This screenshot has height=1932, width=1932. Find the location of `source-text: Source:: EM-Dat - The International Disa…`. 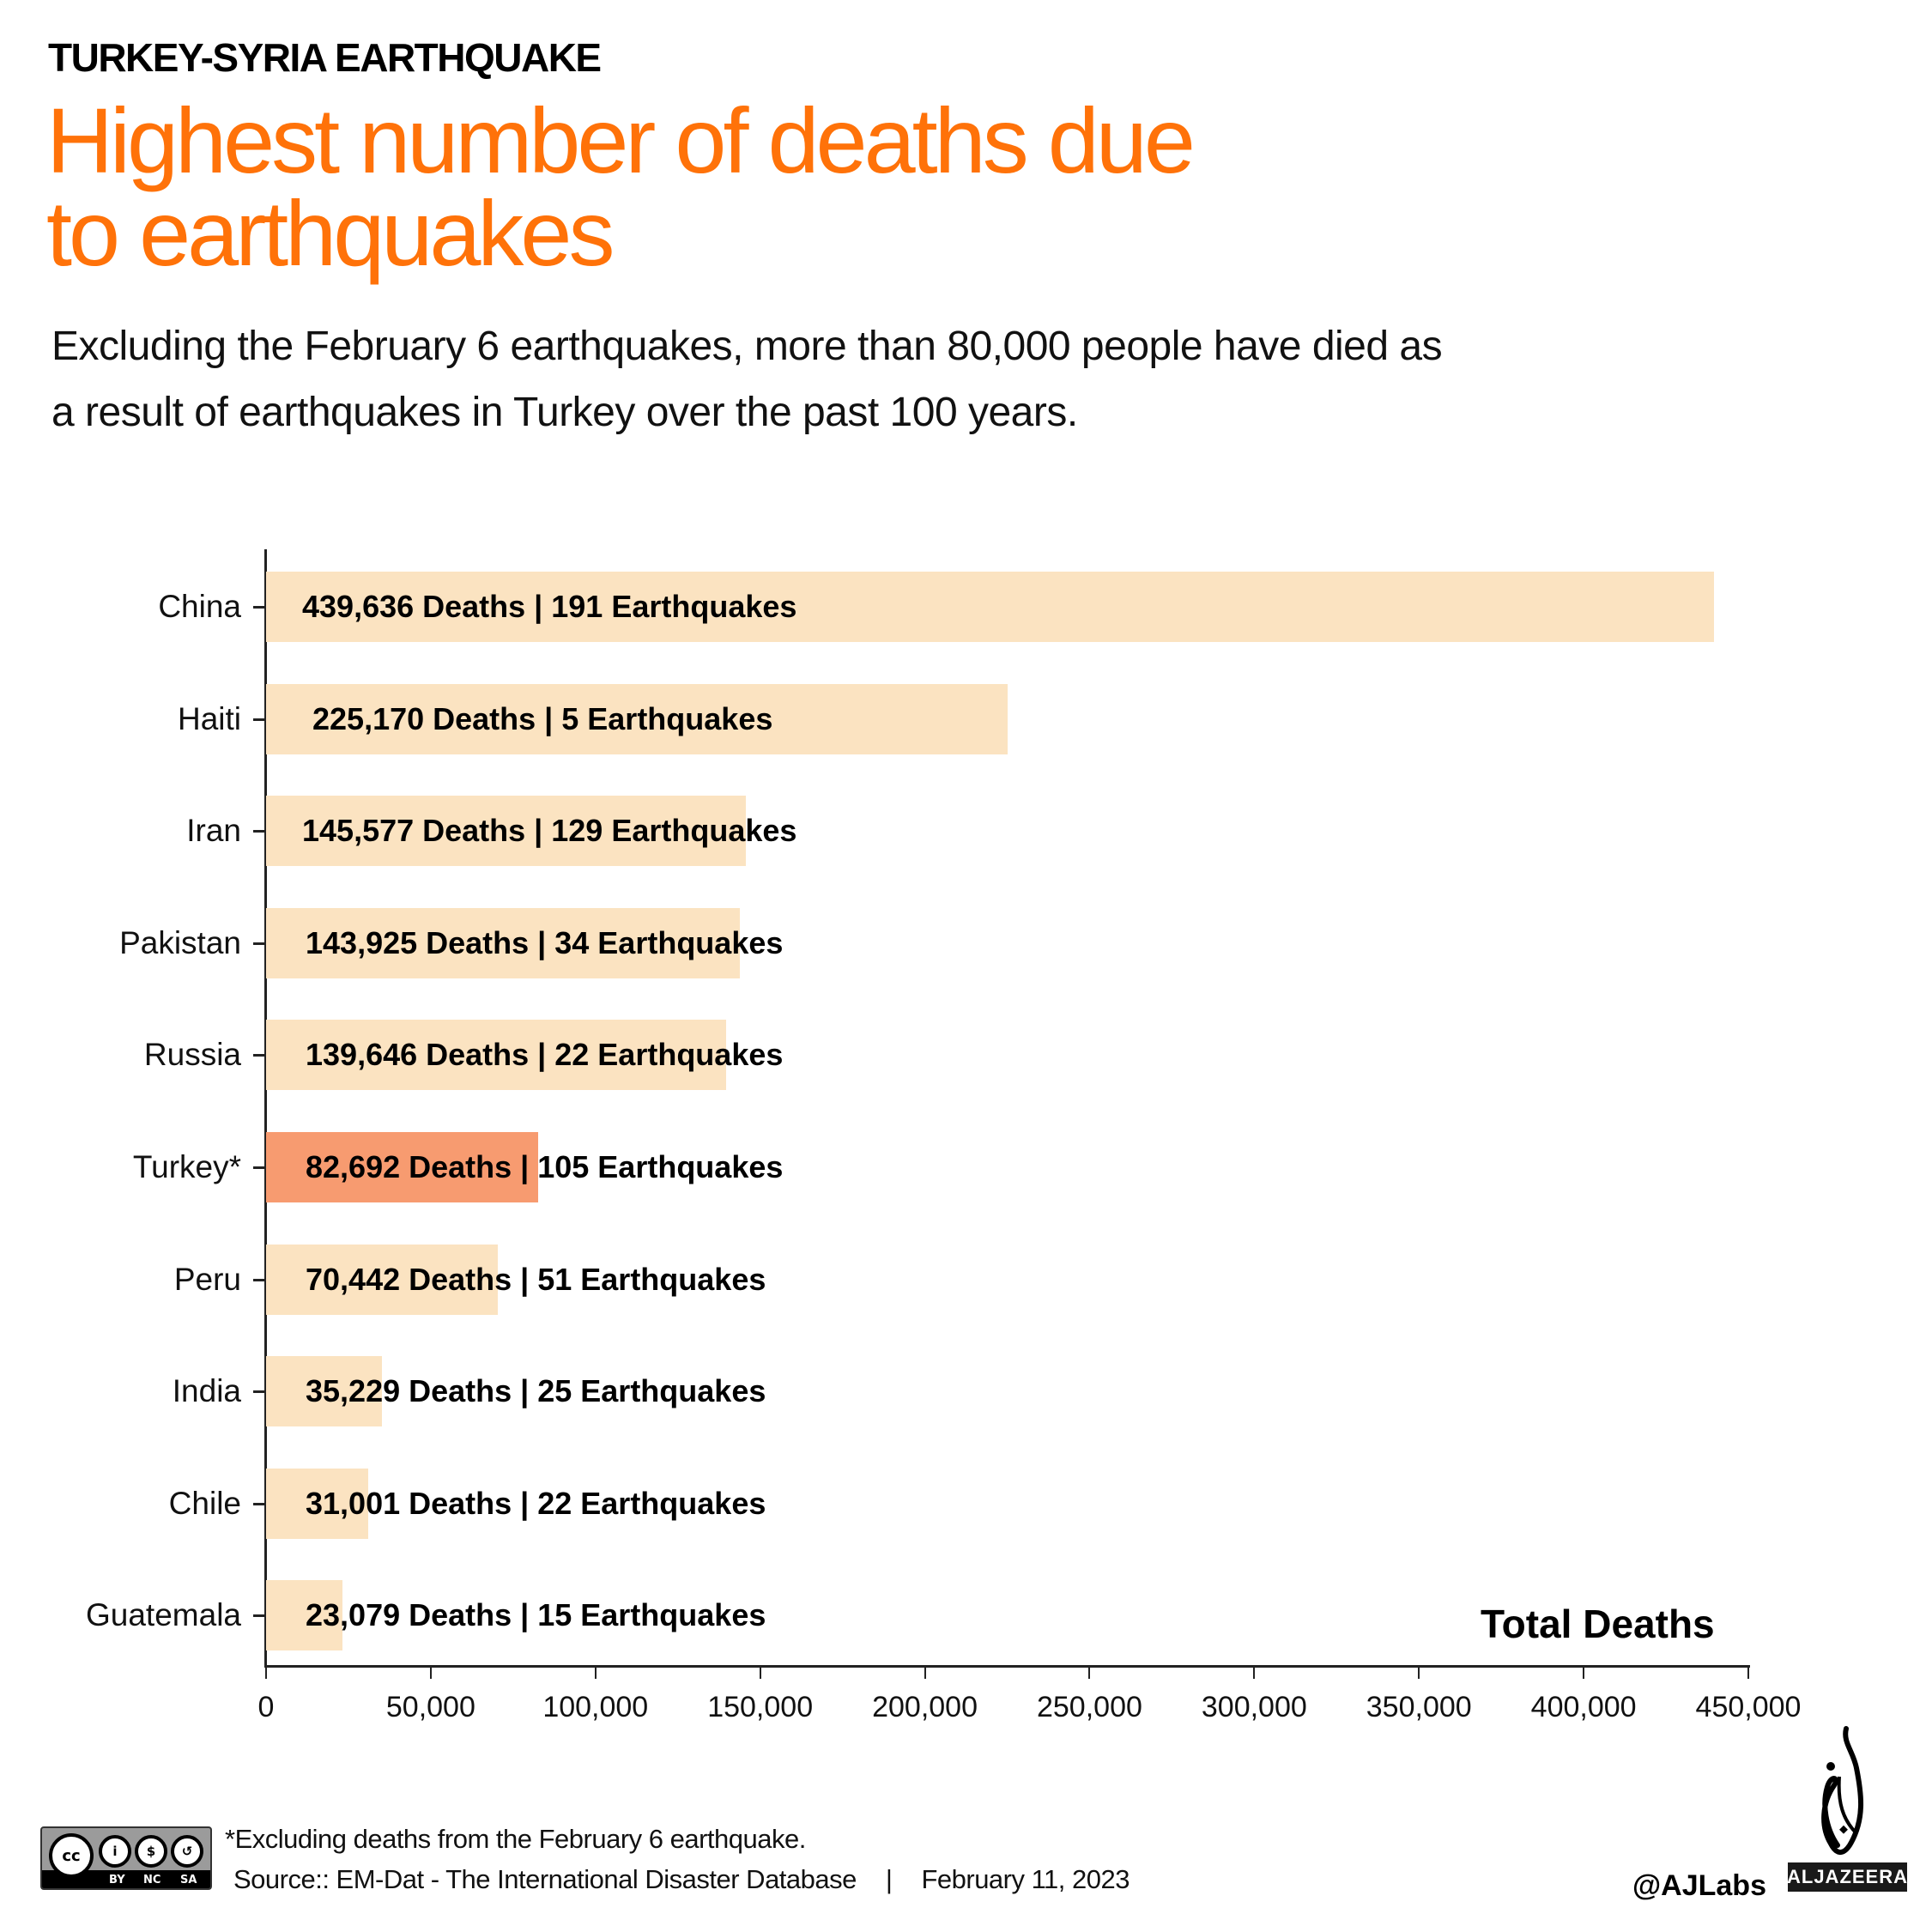

source-text: Source:: EM-Dat - The International Disa… is located at coordinates (545, 1879).